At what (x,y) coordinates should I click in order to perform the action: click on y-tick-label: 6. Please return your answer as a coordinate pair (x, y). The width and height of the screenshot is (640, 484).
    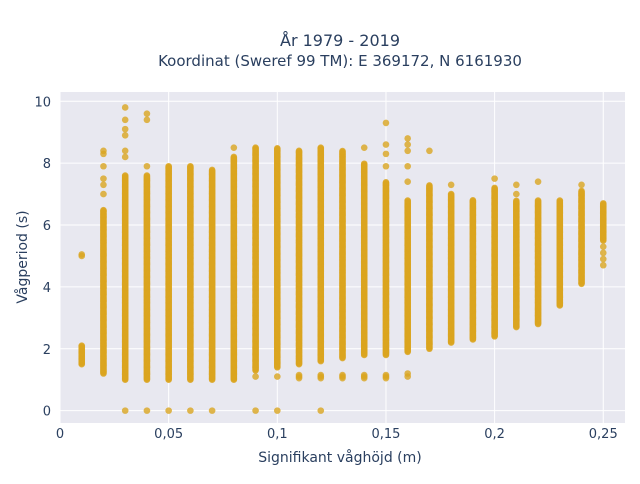
    Looking at the image, I should click on (47, 226).